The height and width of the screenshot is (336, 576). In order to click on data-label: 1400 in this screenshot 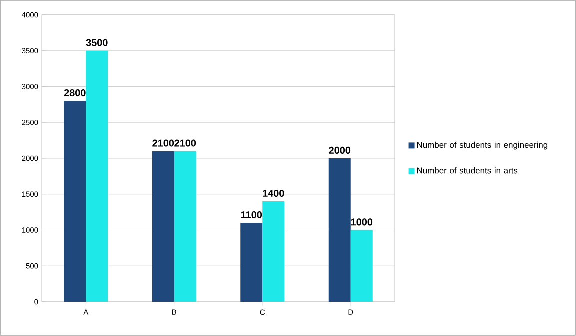, I will do `click(273, 194)`.